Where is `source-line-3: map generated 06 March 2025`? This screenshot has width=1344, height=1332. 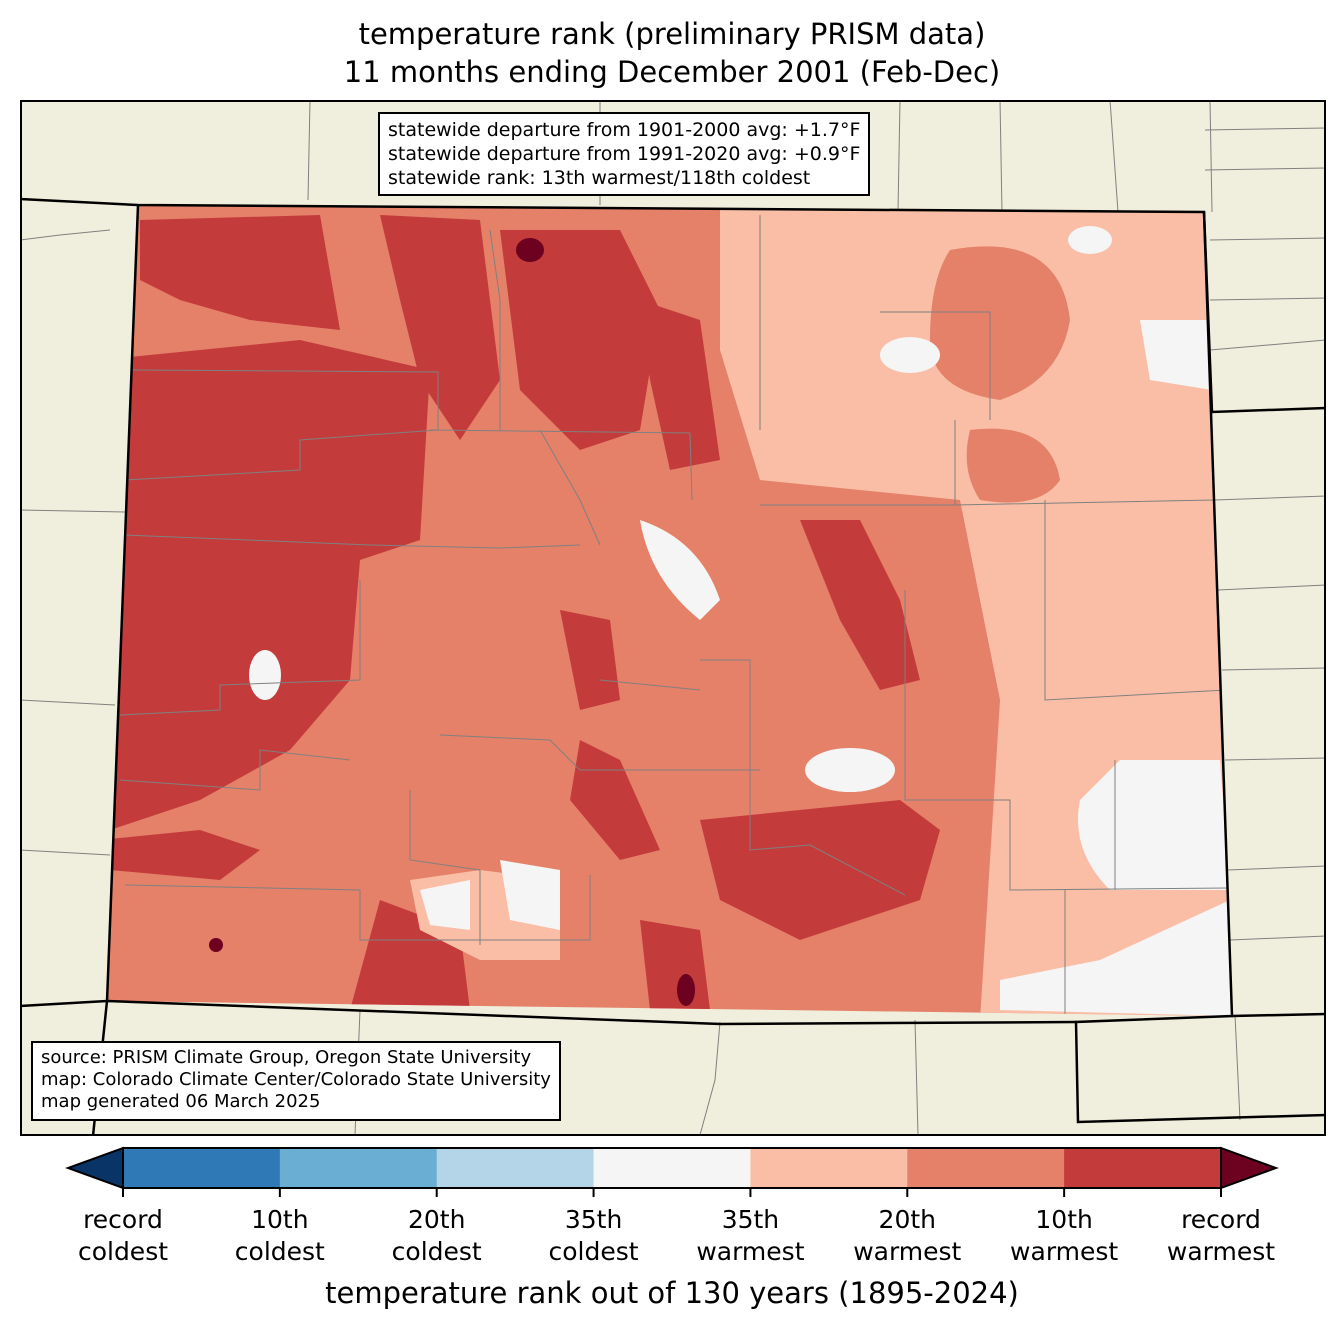 source-line-3: map generated 06 March 2025 is located at coordinates (181, 1101).